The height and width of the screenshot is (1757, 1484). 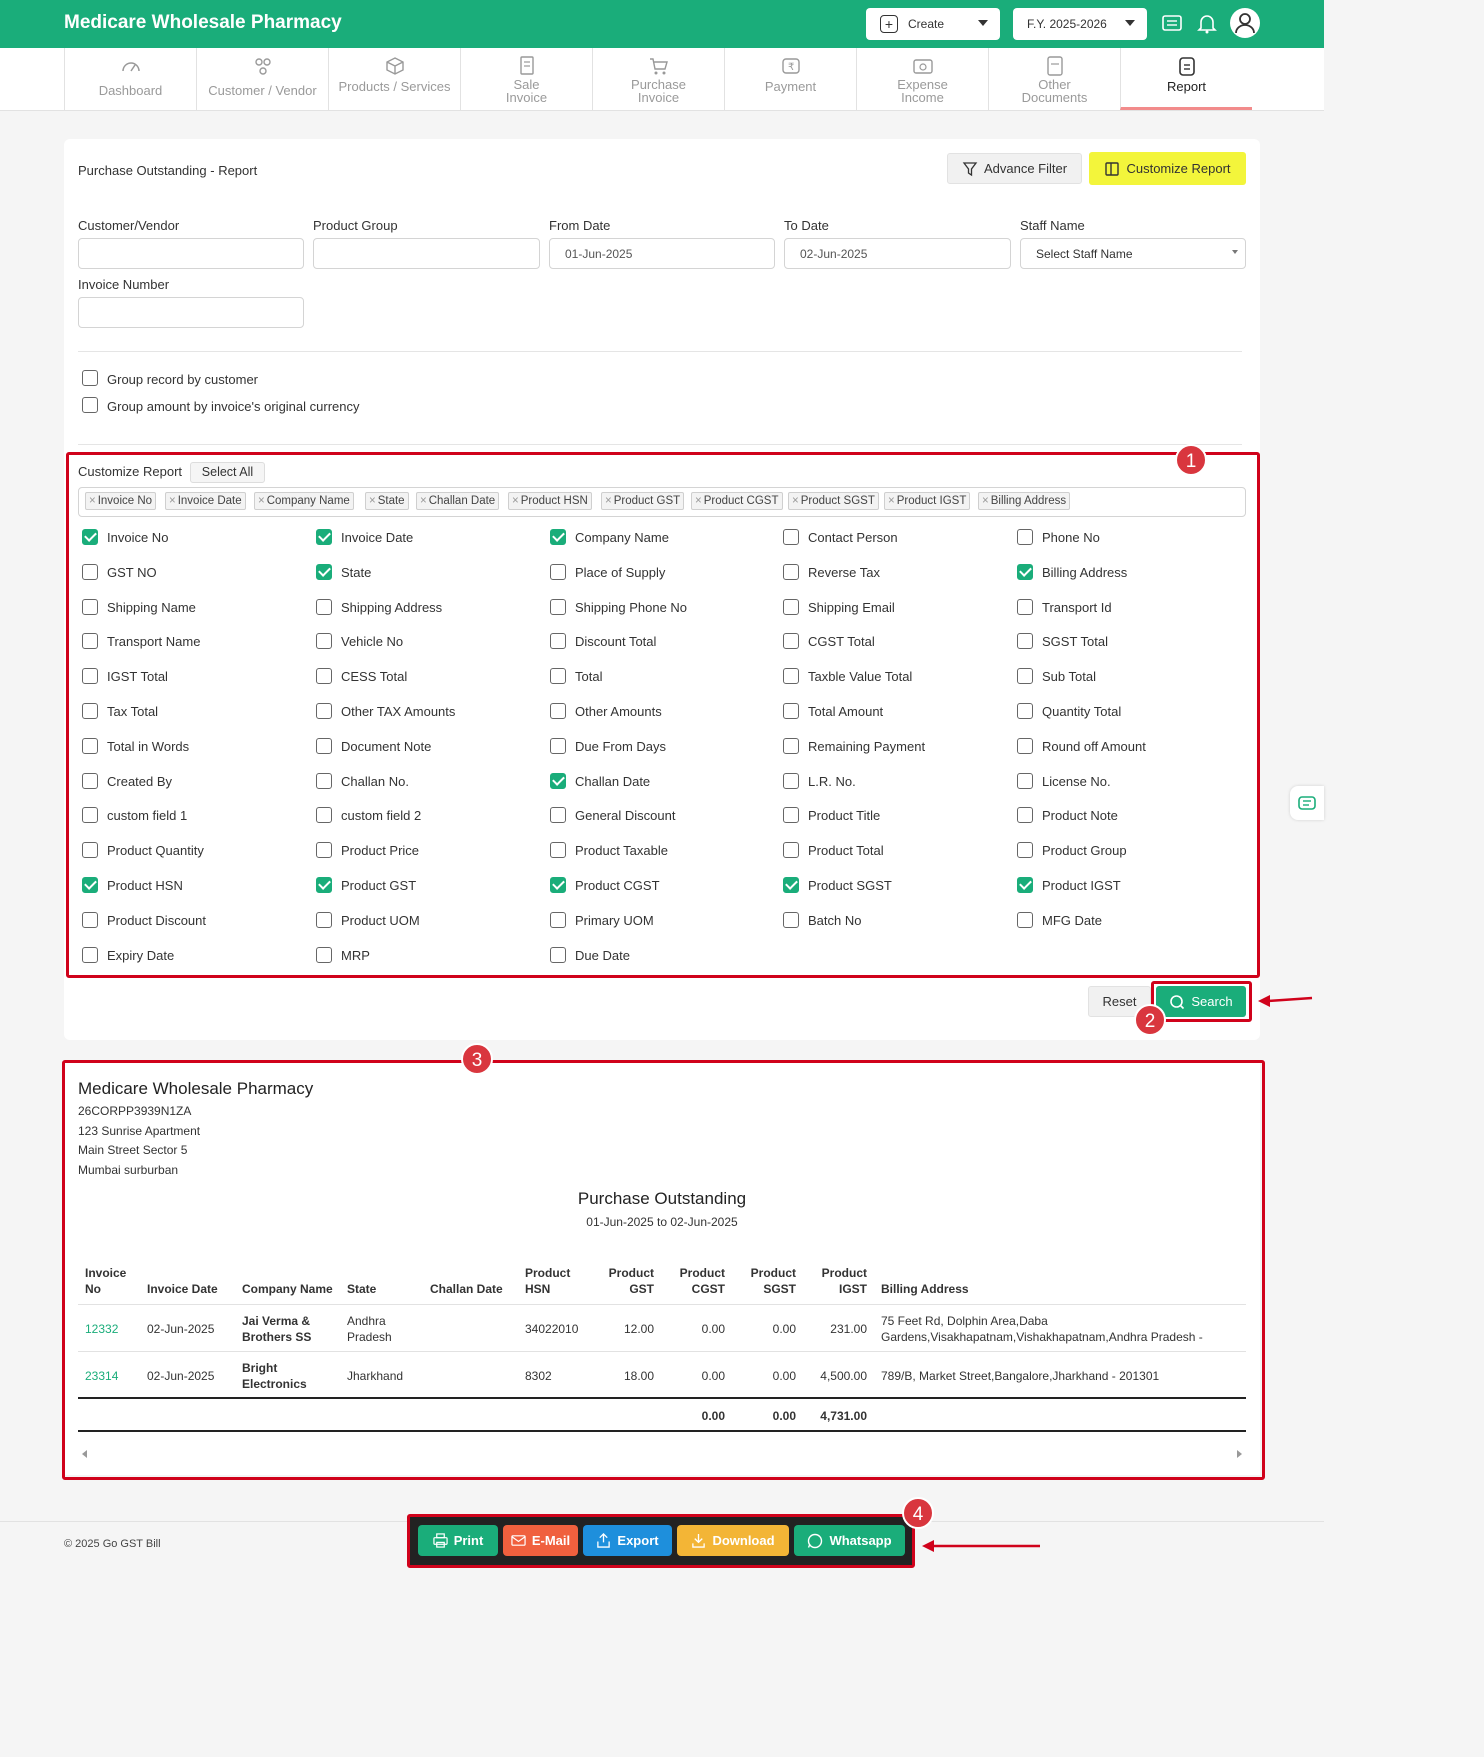 What do you see at coordinates (304, 501) in the screenshot?
I see `selected-column-tag: × Company Name` at bounding box center [304, 501].